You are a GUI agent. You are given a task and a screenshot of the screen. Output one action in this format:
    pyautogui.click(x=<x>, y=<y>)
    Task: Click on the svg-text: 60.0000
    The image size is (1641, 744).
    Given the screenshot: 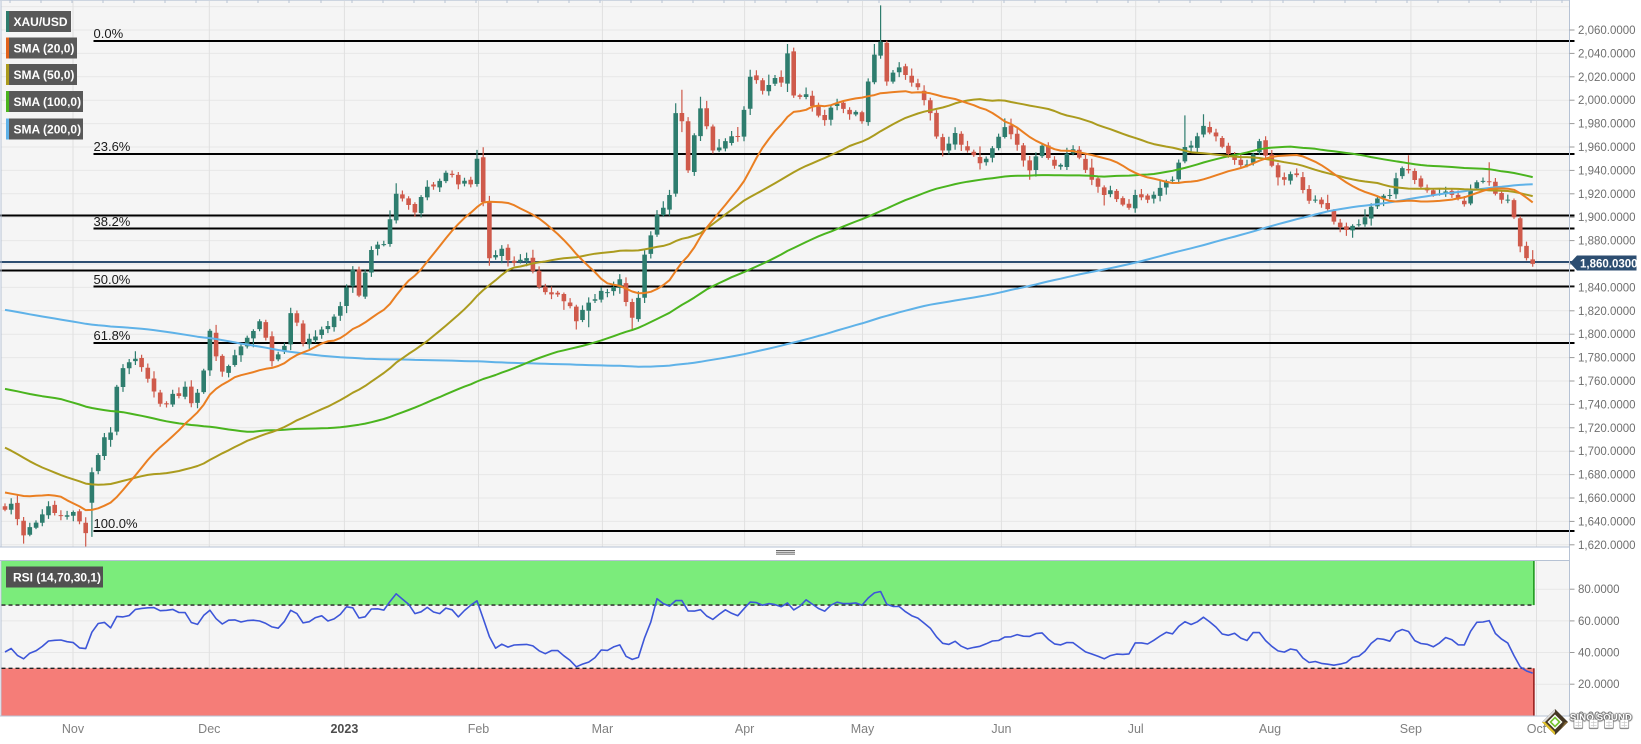 What is the action you would take?
    pyautogui.click(x=1599, y=622)
    